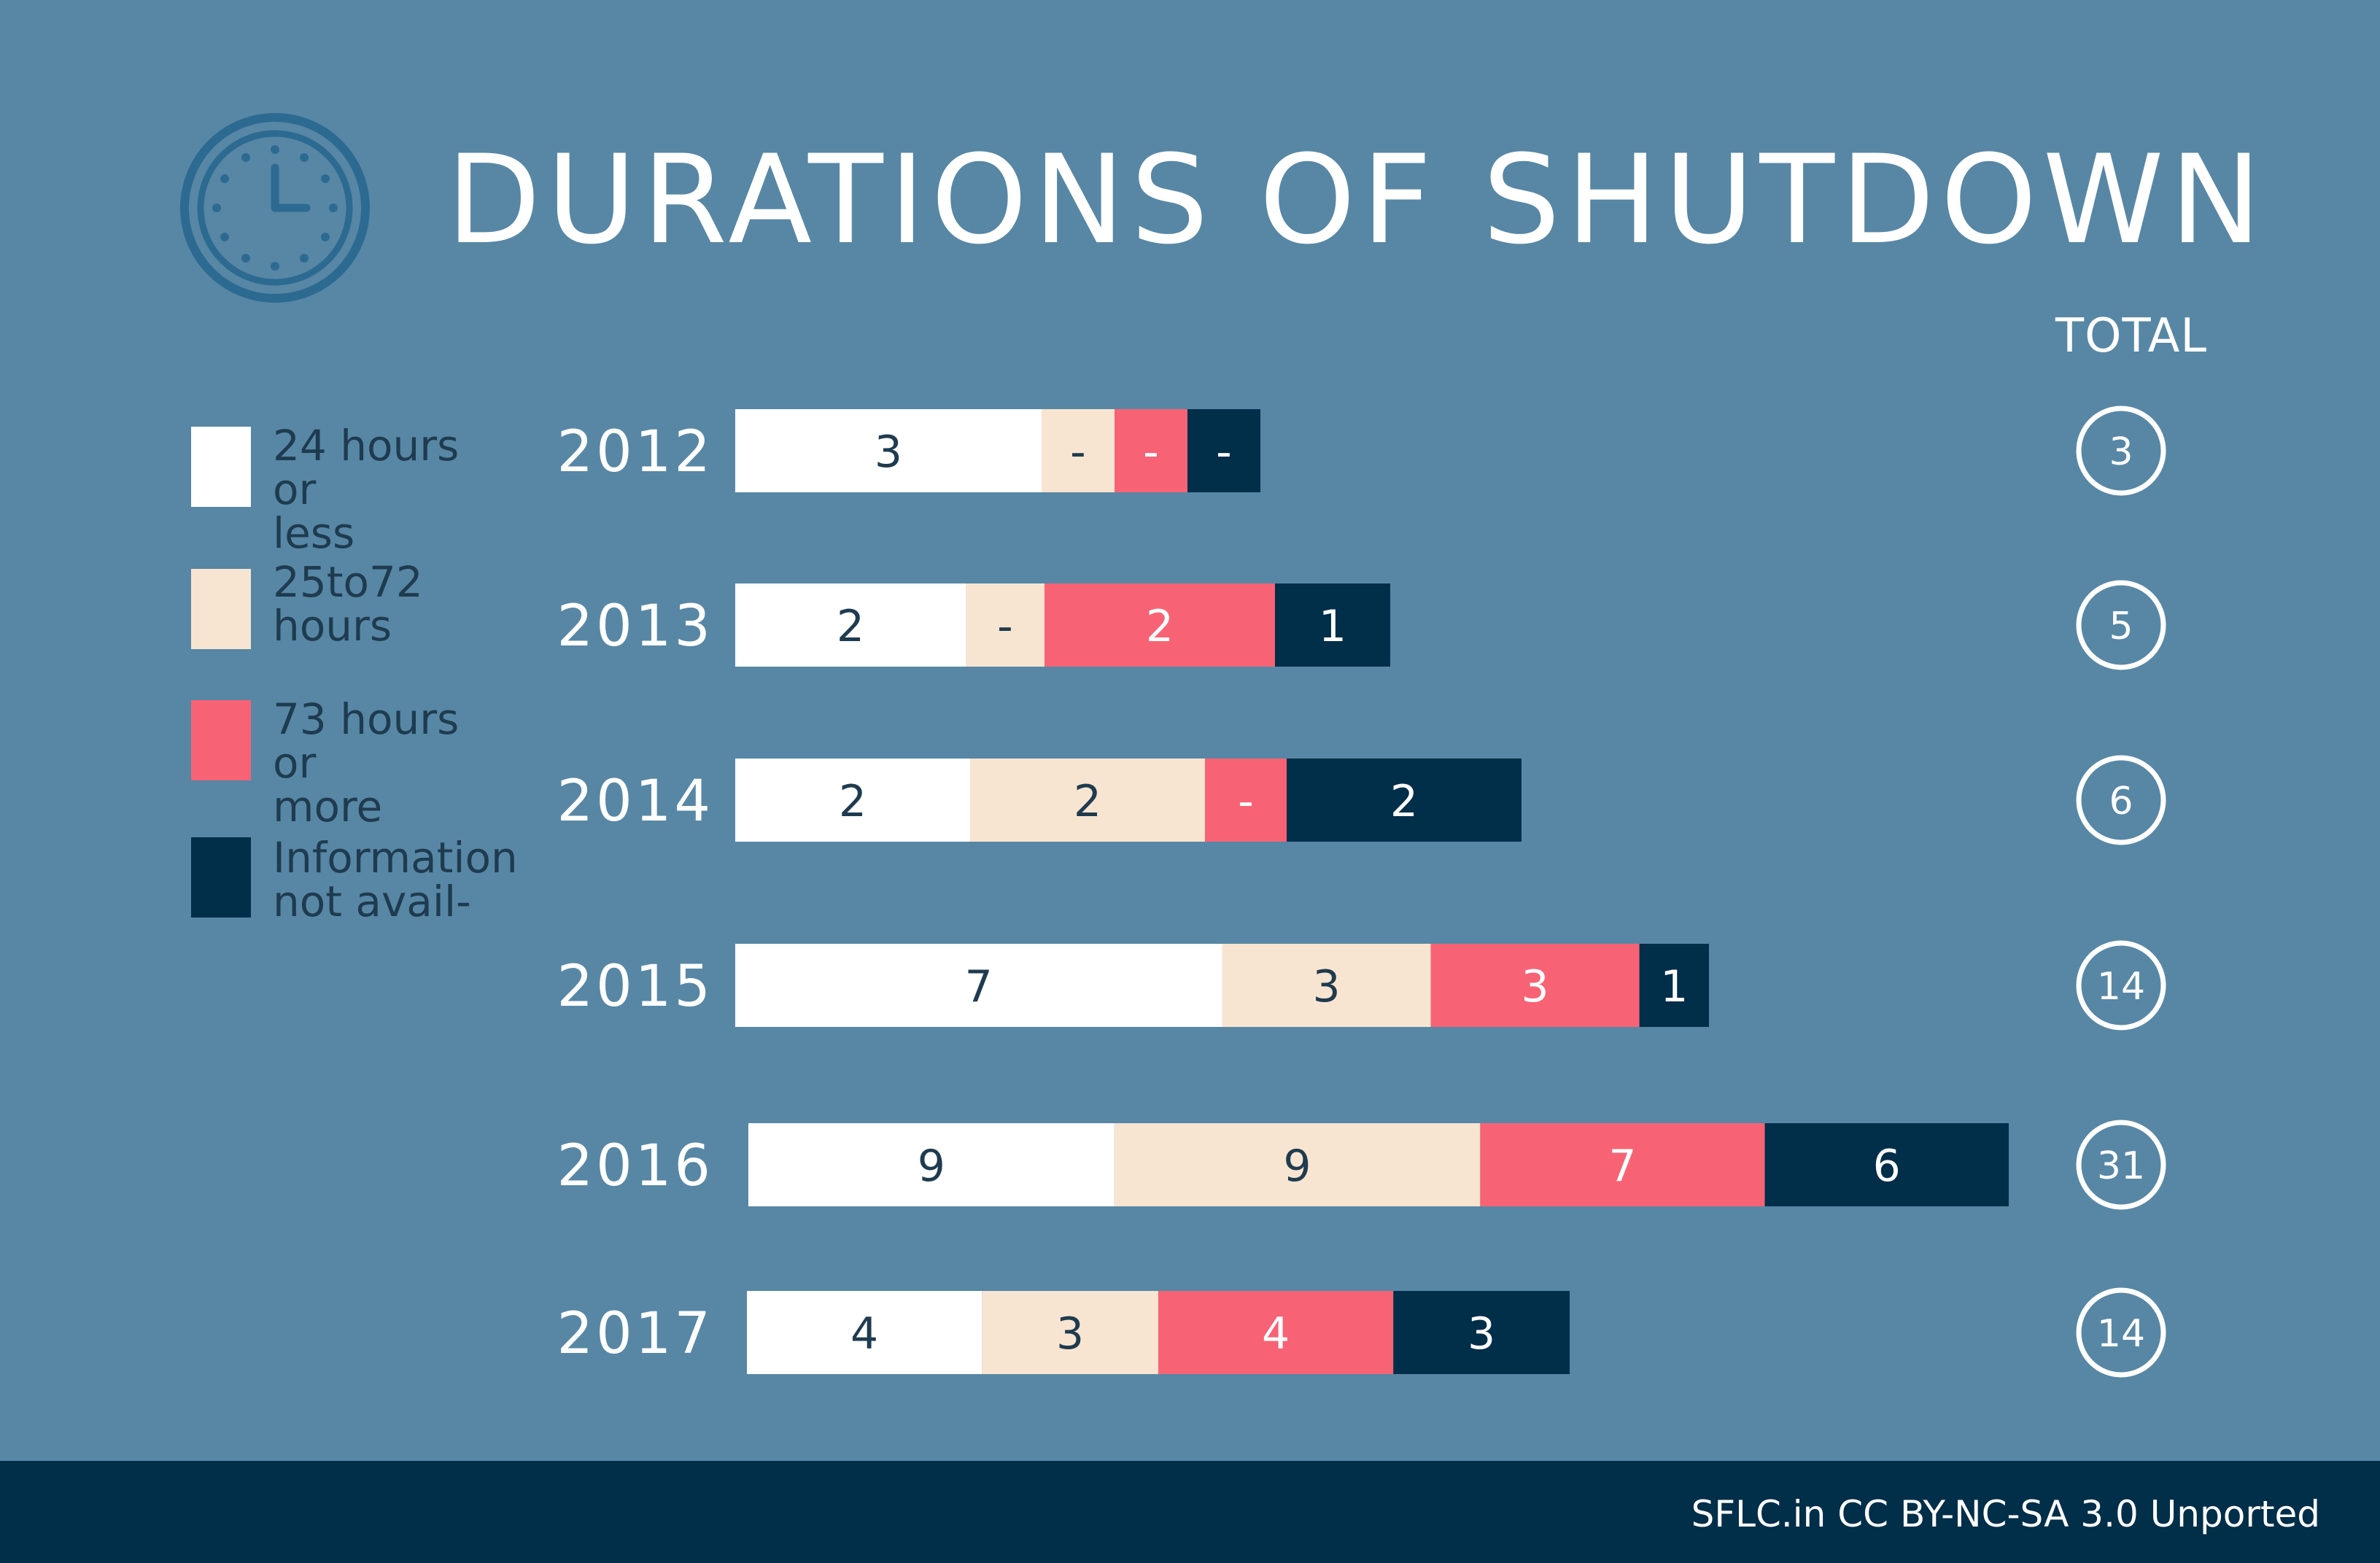 This screenshot has height=1563, width=2380. I want to click on bar-value-label: 6, so click(1887, 1167).